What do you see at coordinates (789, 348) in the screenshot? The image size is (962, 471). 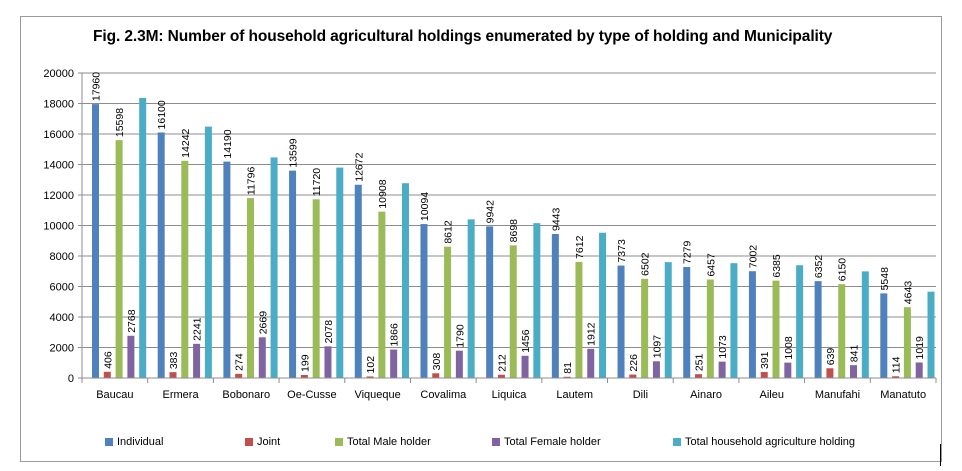 I see `data-label: 1008` at bounding box center [789, 348].